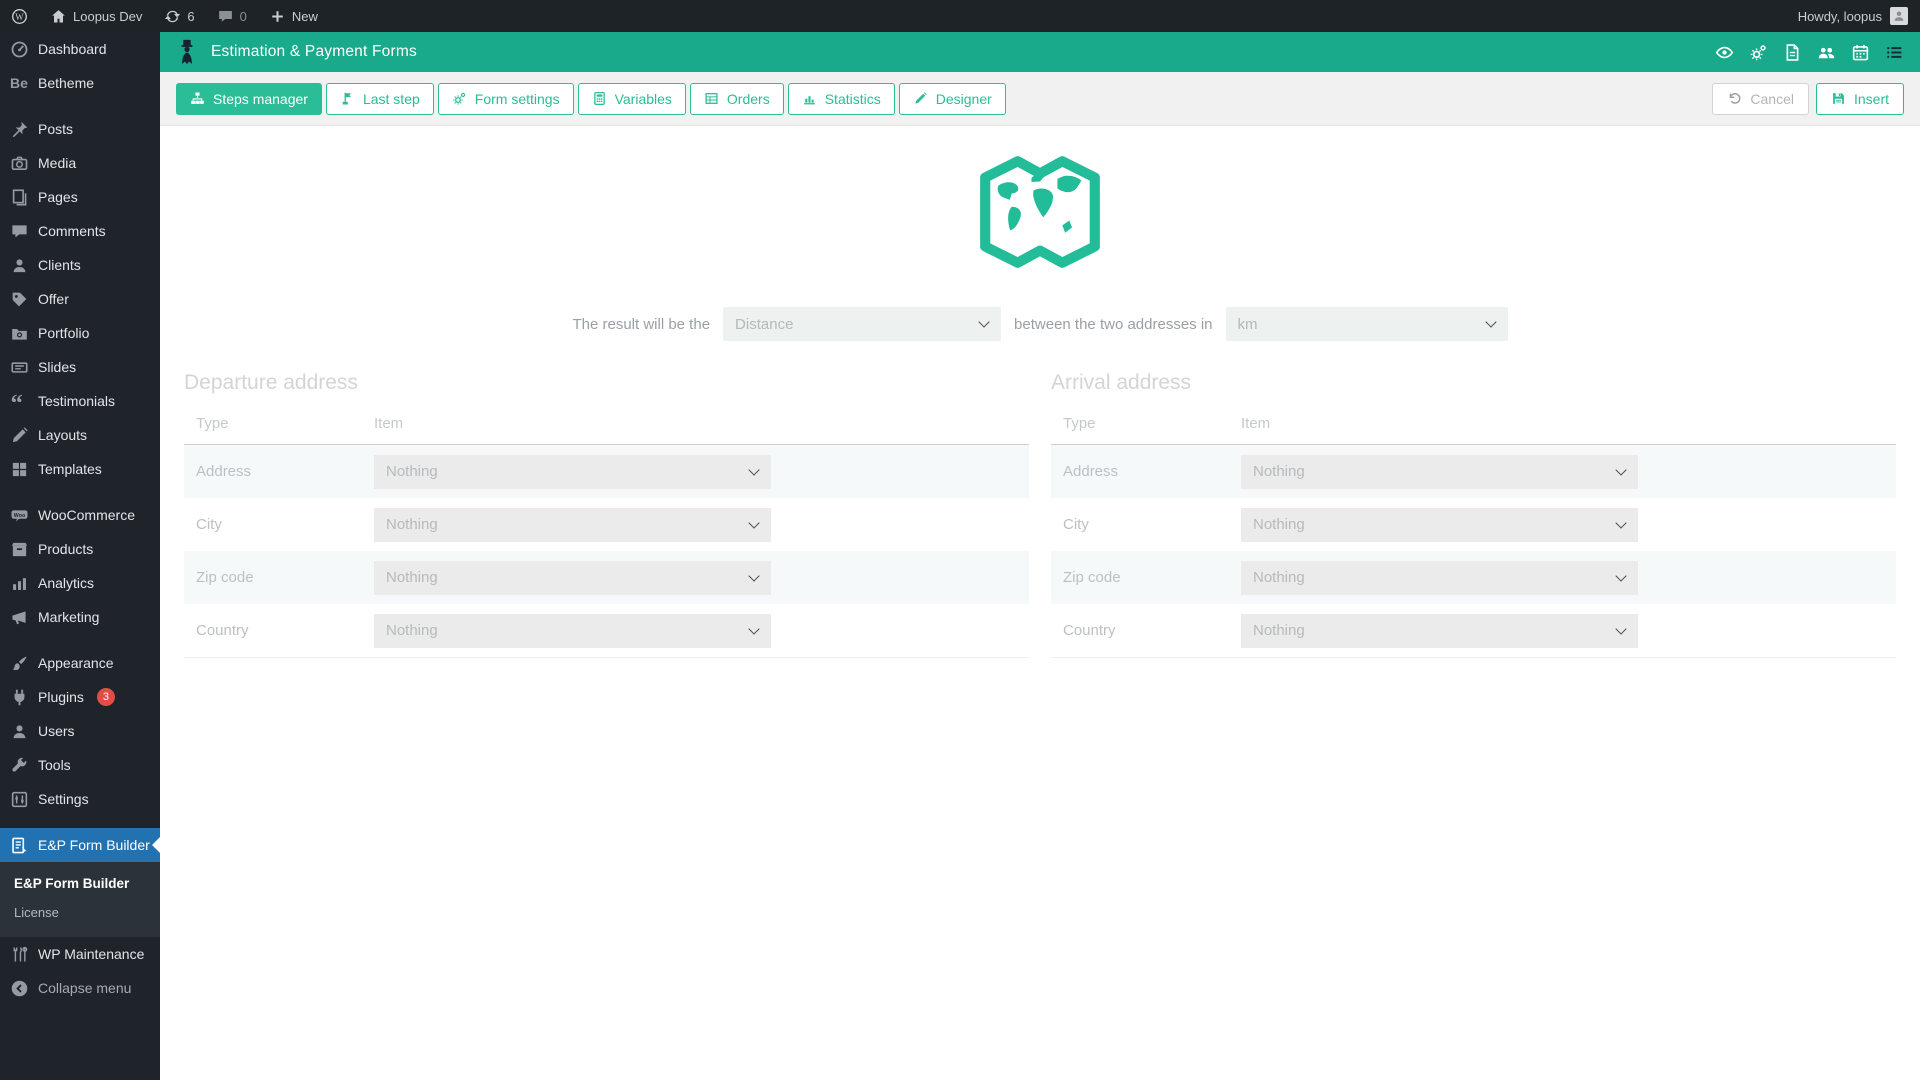 Image resolution: width=1920 pixels, height=1080 pixels. I want to click on avatar, so click(1899, 16).